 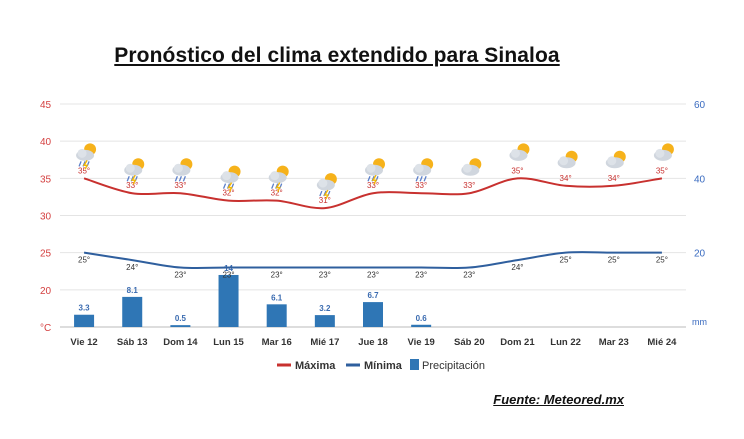 I want to click on right-tick-label: mm, so click(x=699, y=322).